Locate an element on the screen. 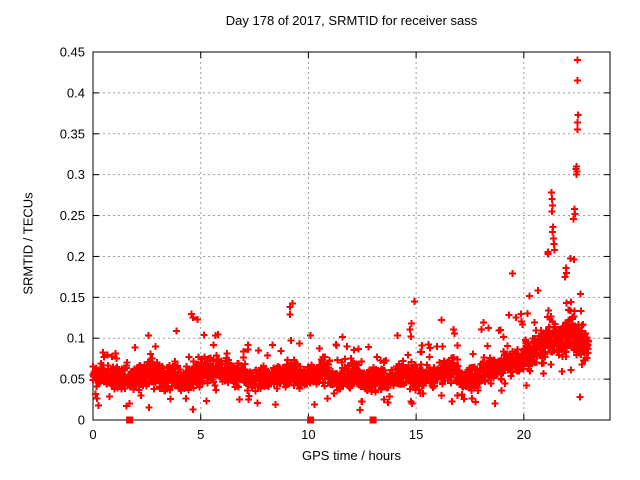 The height and width of the screenshot is (480, 640). y-tick-label: 0 is located at coordinates (81, 420).